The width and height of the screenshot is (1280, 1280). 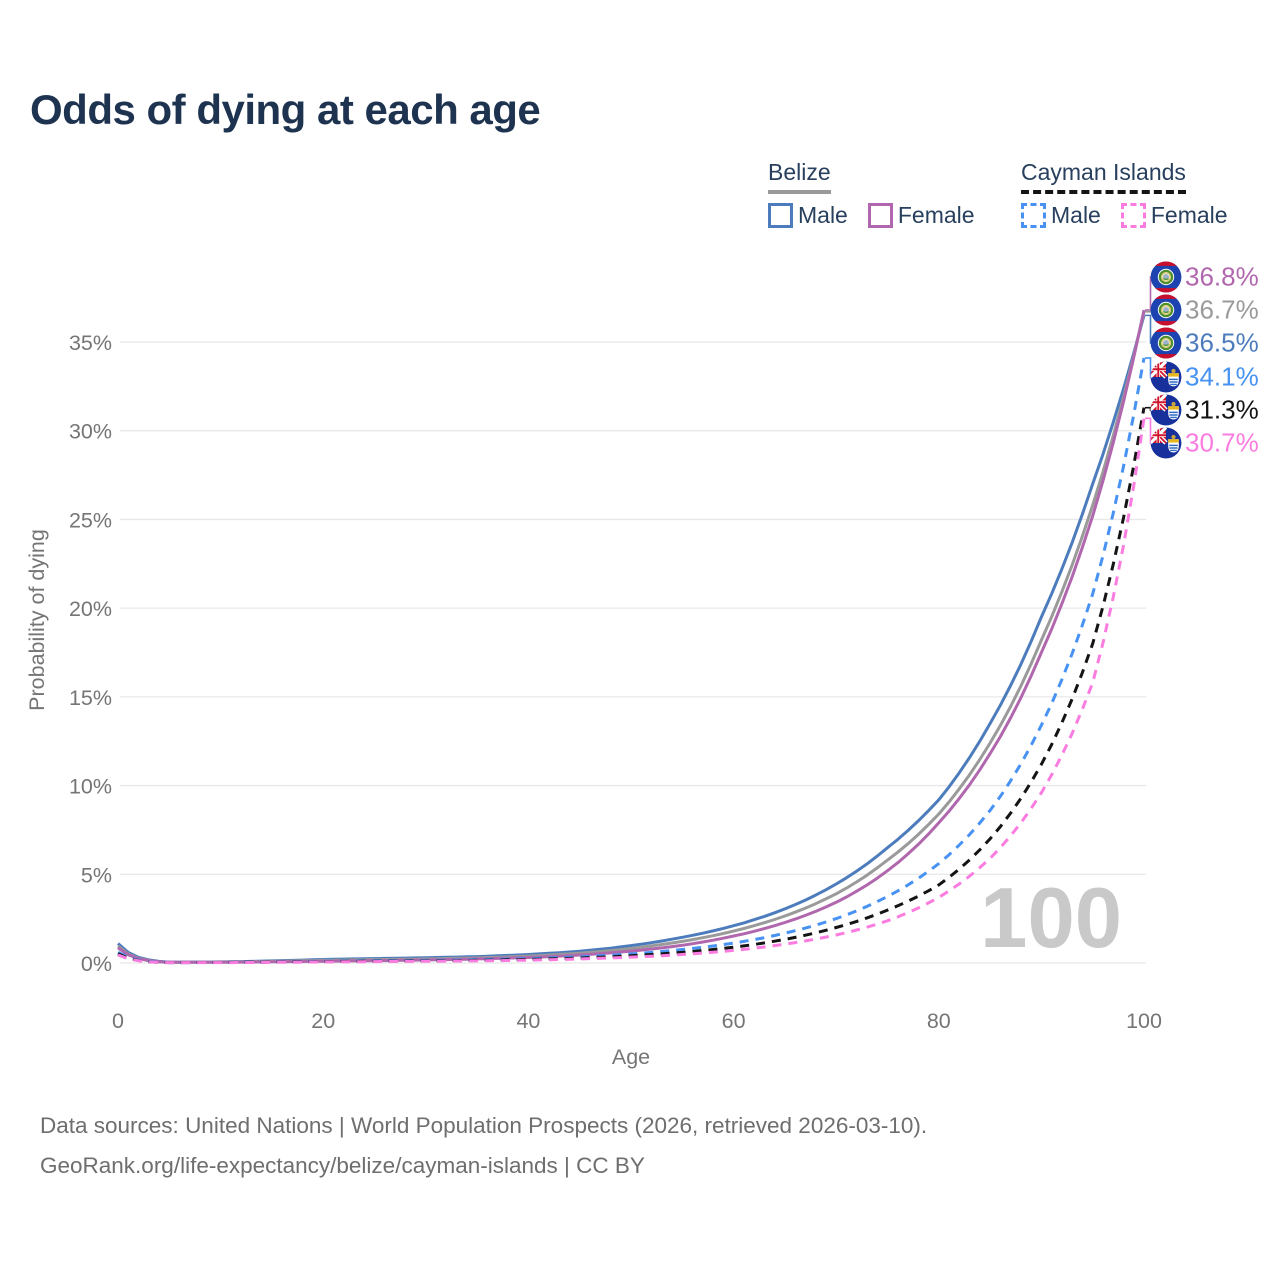 What do you see at coordinates (1076, 214) in the screenshot?
I see `legend-item-cayman-male: Male` at bounding box center [1076, 214].